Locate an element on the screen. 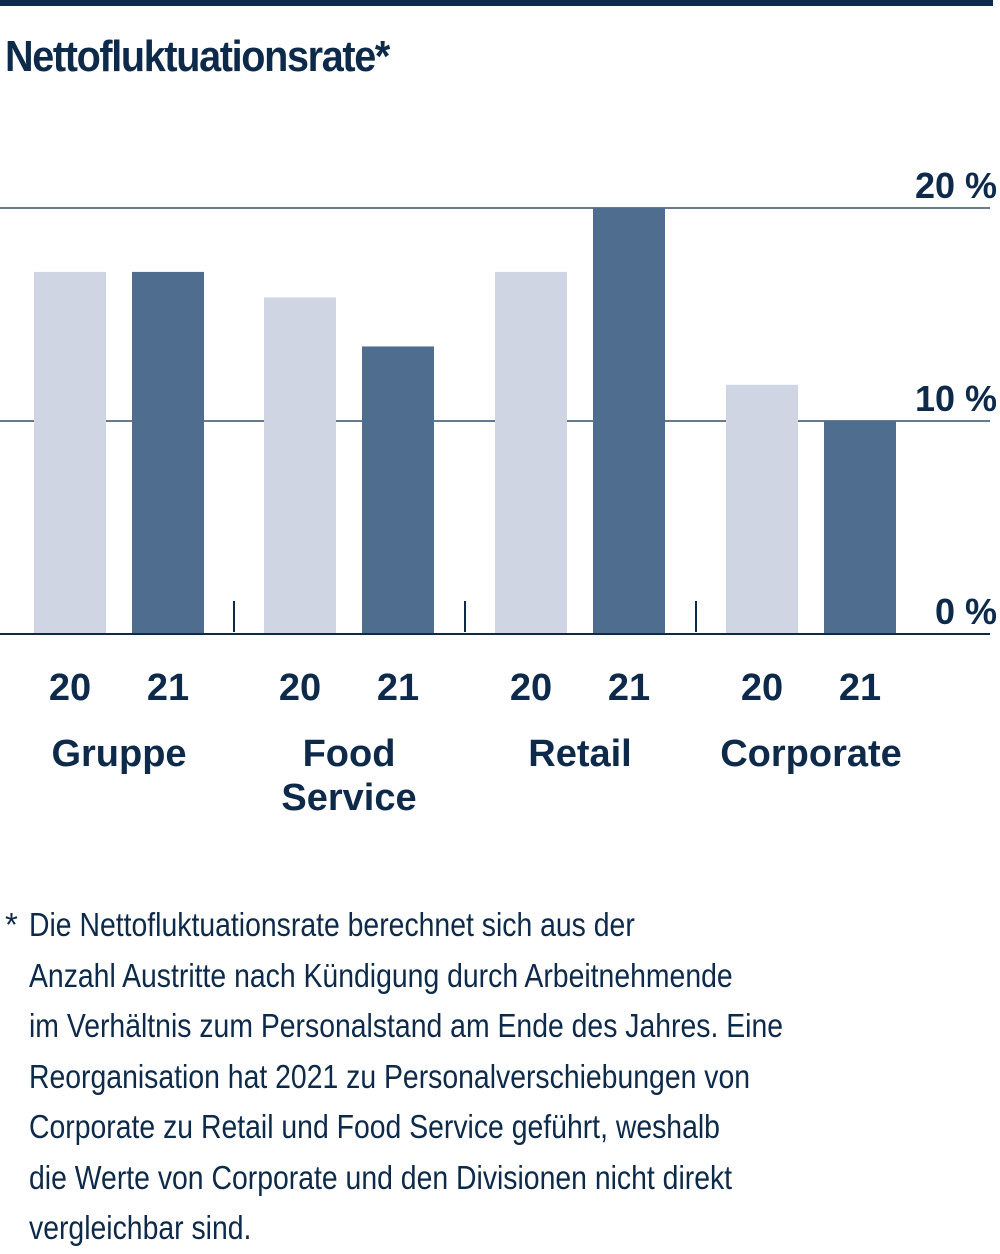 Image resolution: width=1000 pixels, height=1254 pixels. group-label-food-service: Food Service is located at coordinates (348, 776).